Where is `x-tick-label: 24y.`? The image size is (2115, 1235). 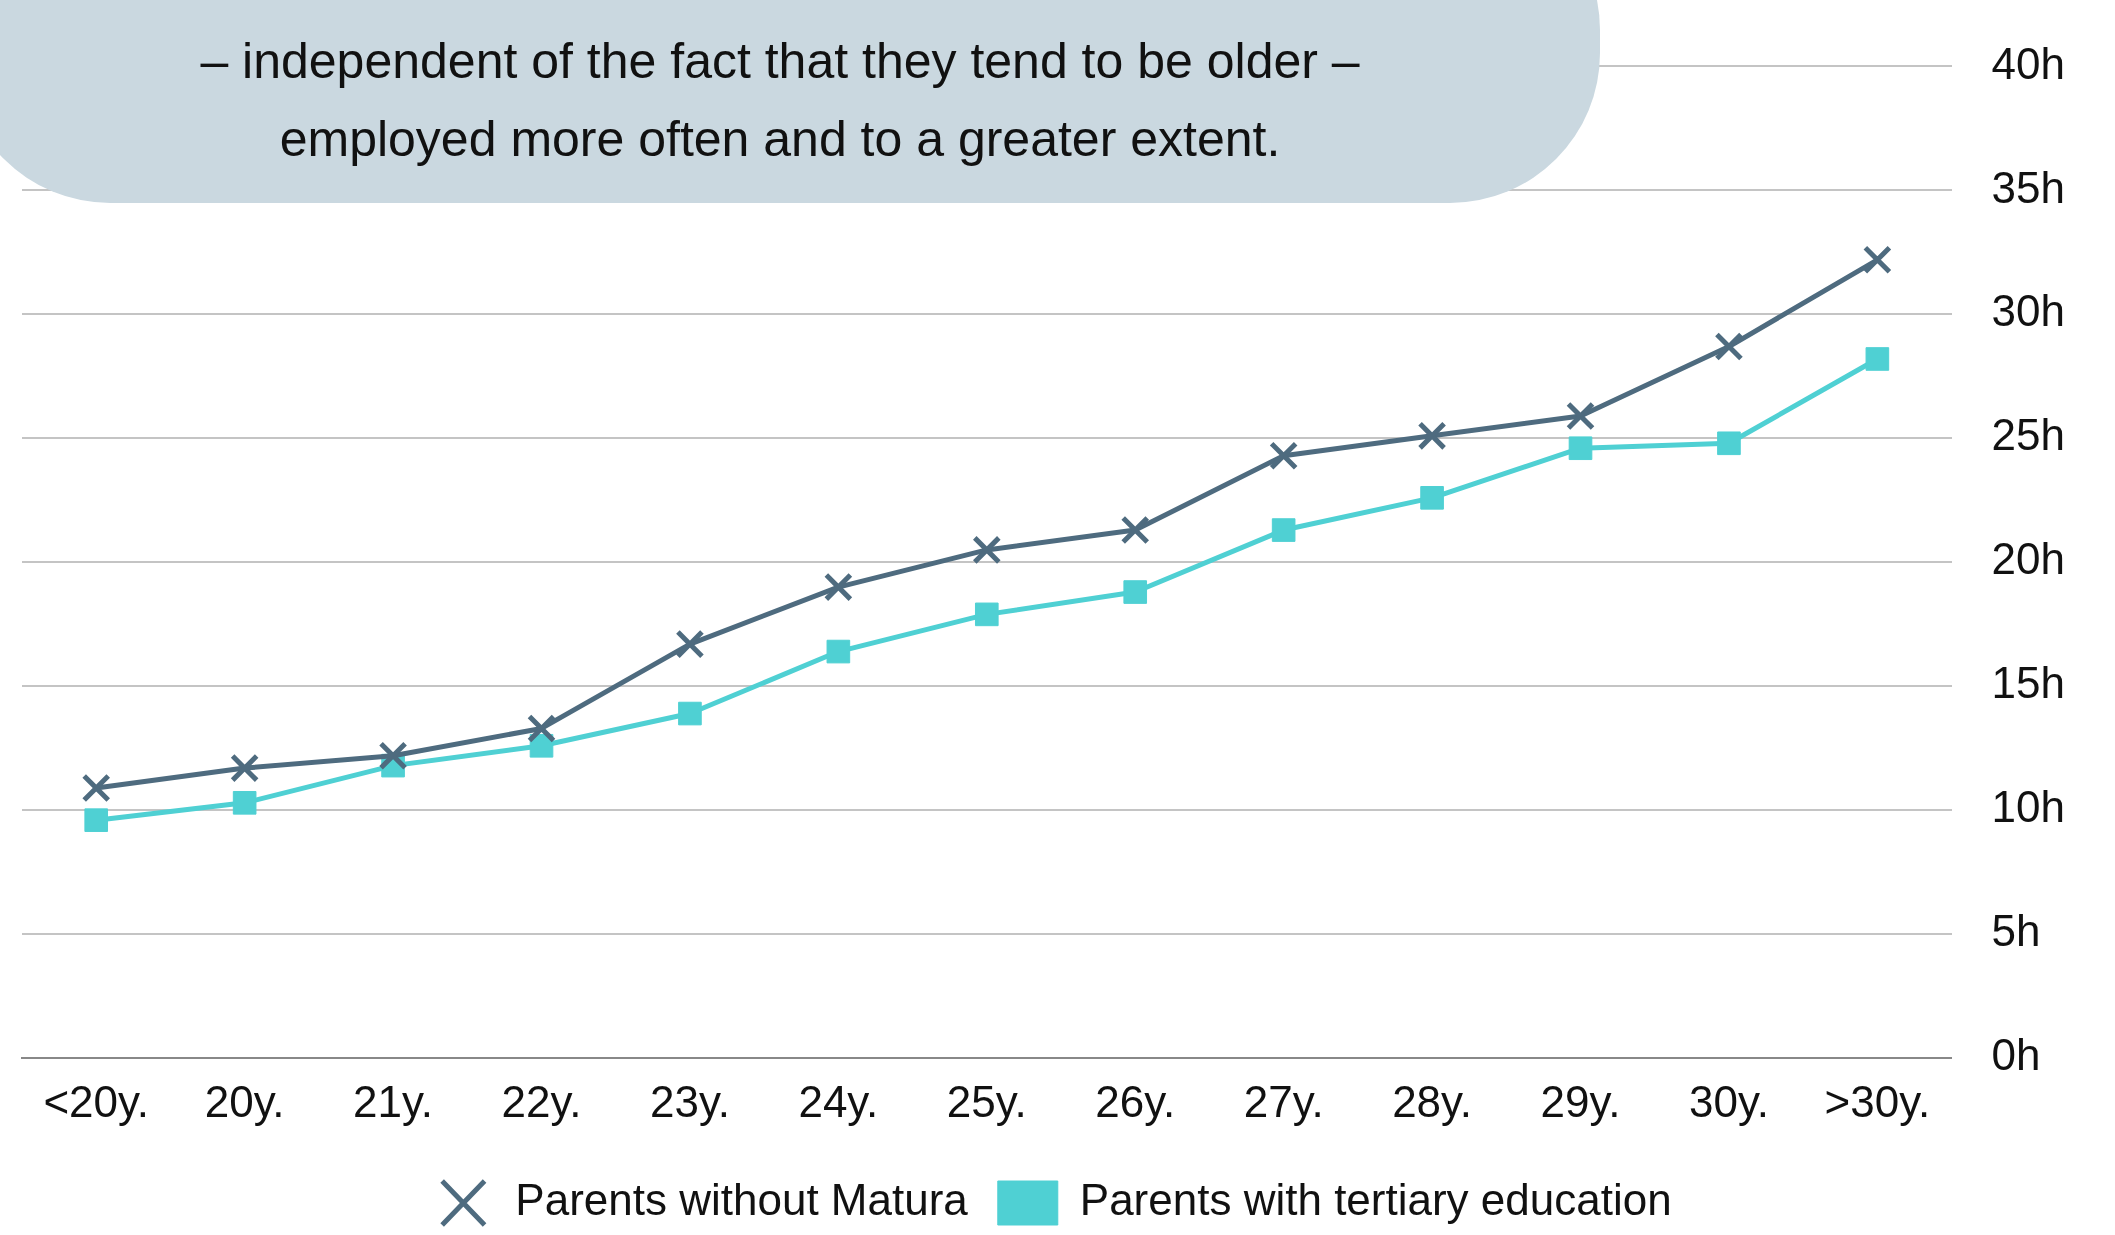 x-tick-label: 24y. is located at coordinates (838, 1101).